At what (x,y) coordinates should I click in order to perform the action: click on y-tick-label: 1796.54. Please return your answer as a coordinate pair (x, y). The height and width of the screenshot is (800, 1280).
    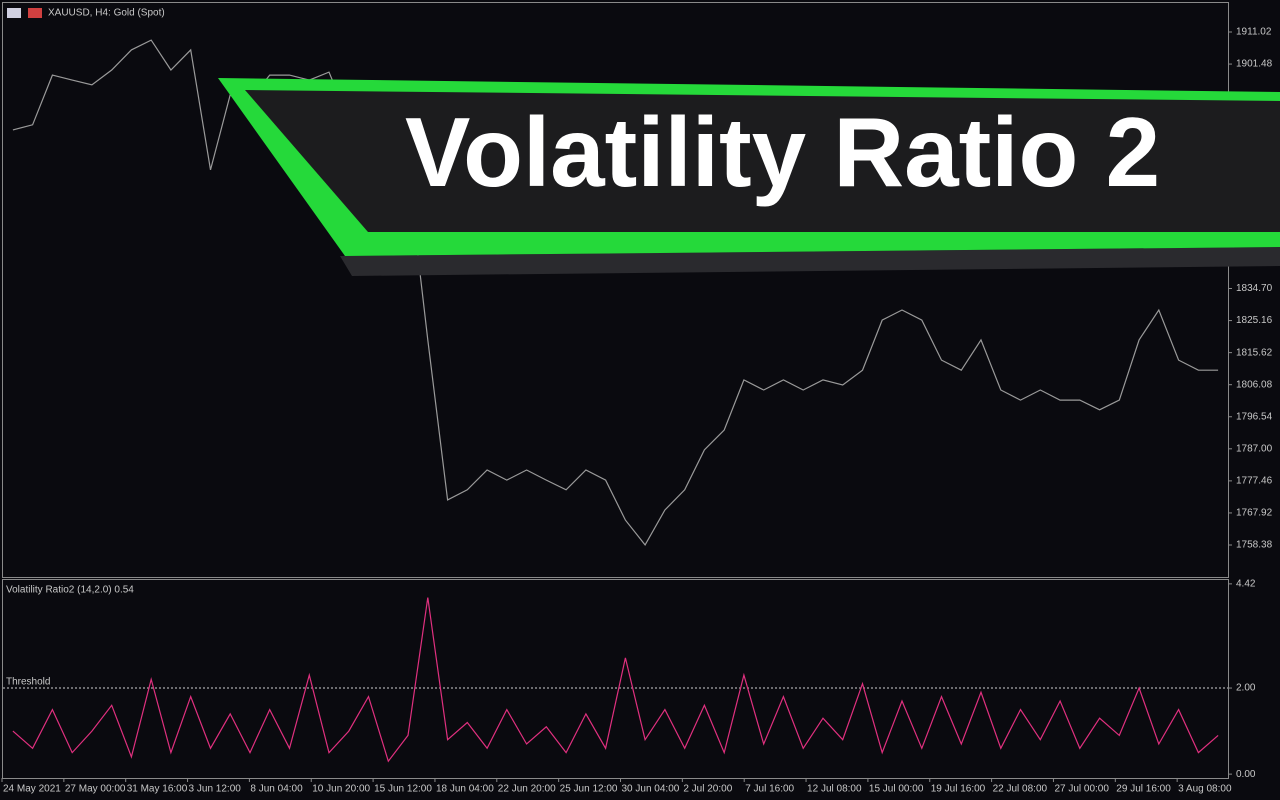
    Looking at the image, I should click on (1254, 416).